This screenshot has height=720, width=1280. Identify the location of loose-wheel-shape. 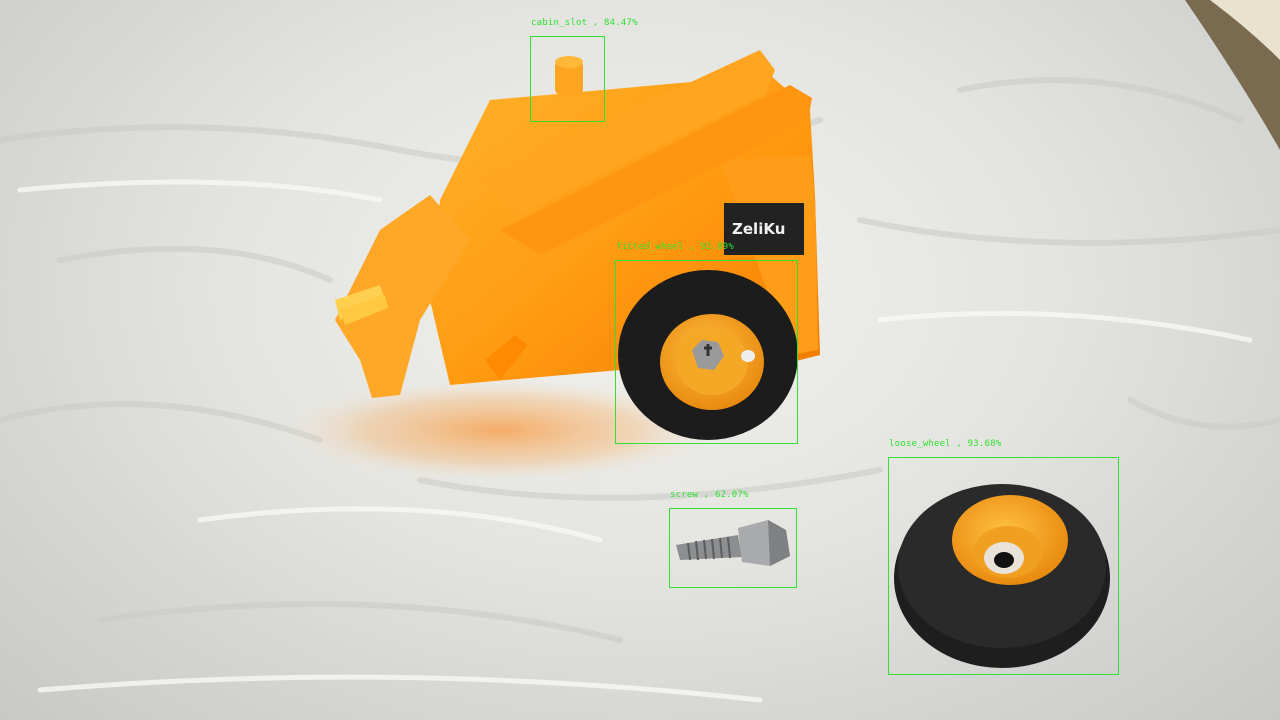
(1002, 576).